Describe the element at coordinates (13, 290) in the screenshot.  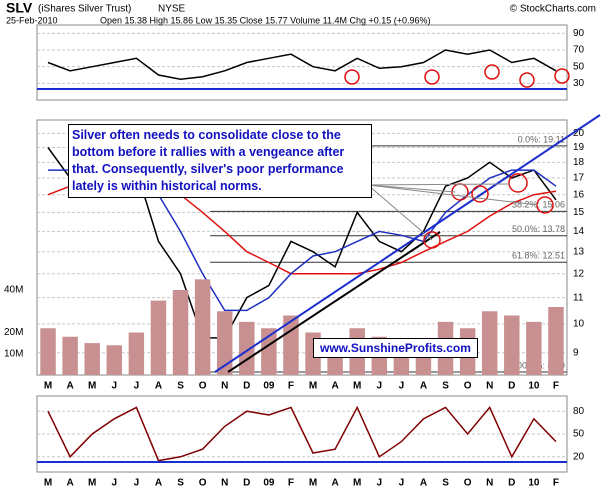
I see `y-tick-label: 40M` at that location.